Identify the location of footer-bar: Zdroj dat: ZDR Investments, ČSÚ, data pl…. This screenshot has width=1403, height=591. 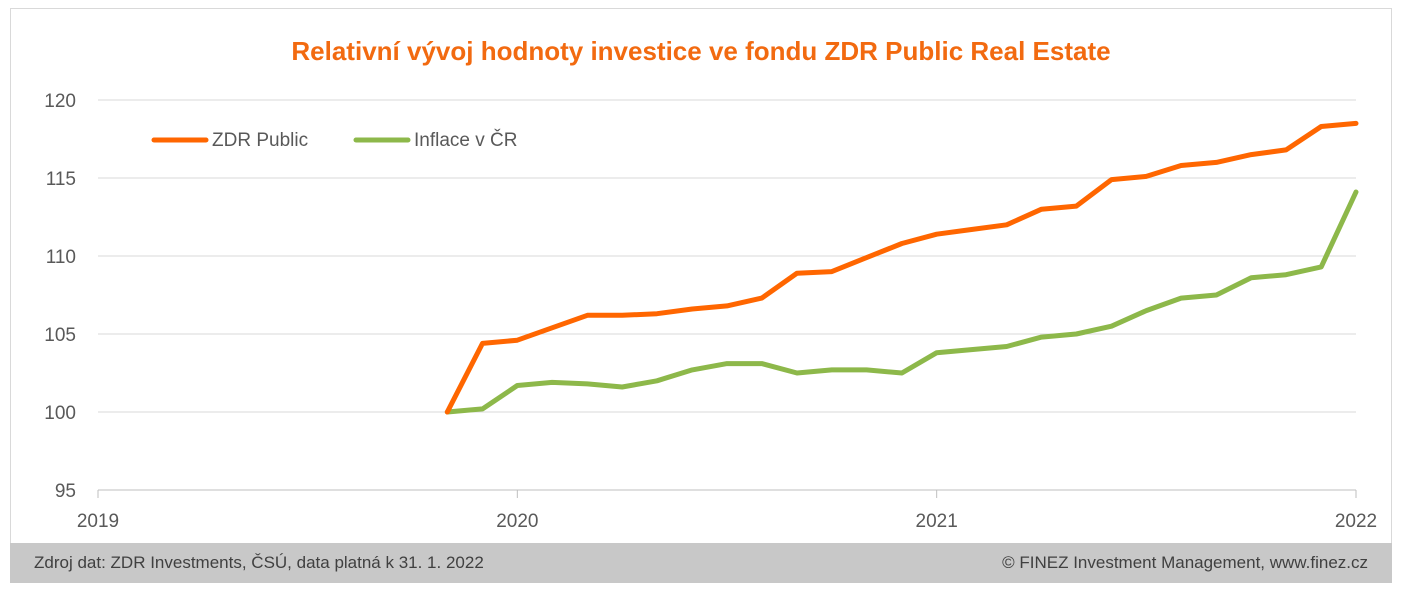
(701, 563).